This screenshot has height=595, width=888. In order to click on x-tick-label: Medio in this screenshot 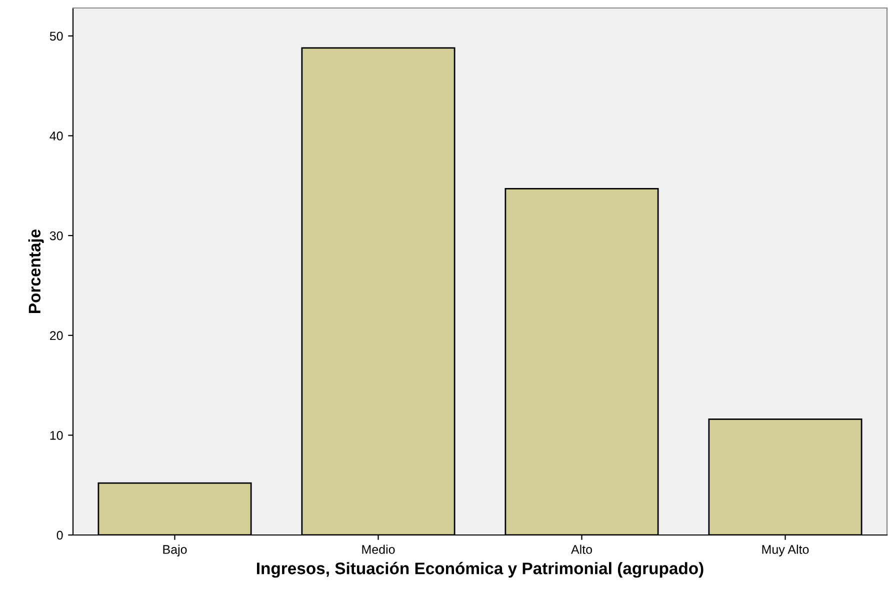, I will do `click(378, 549)`.